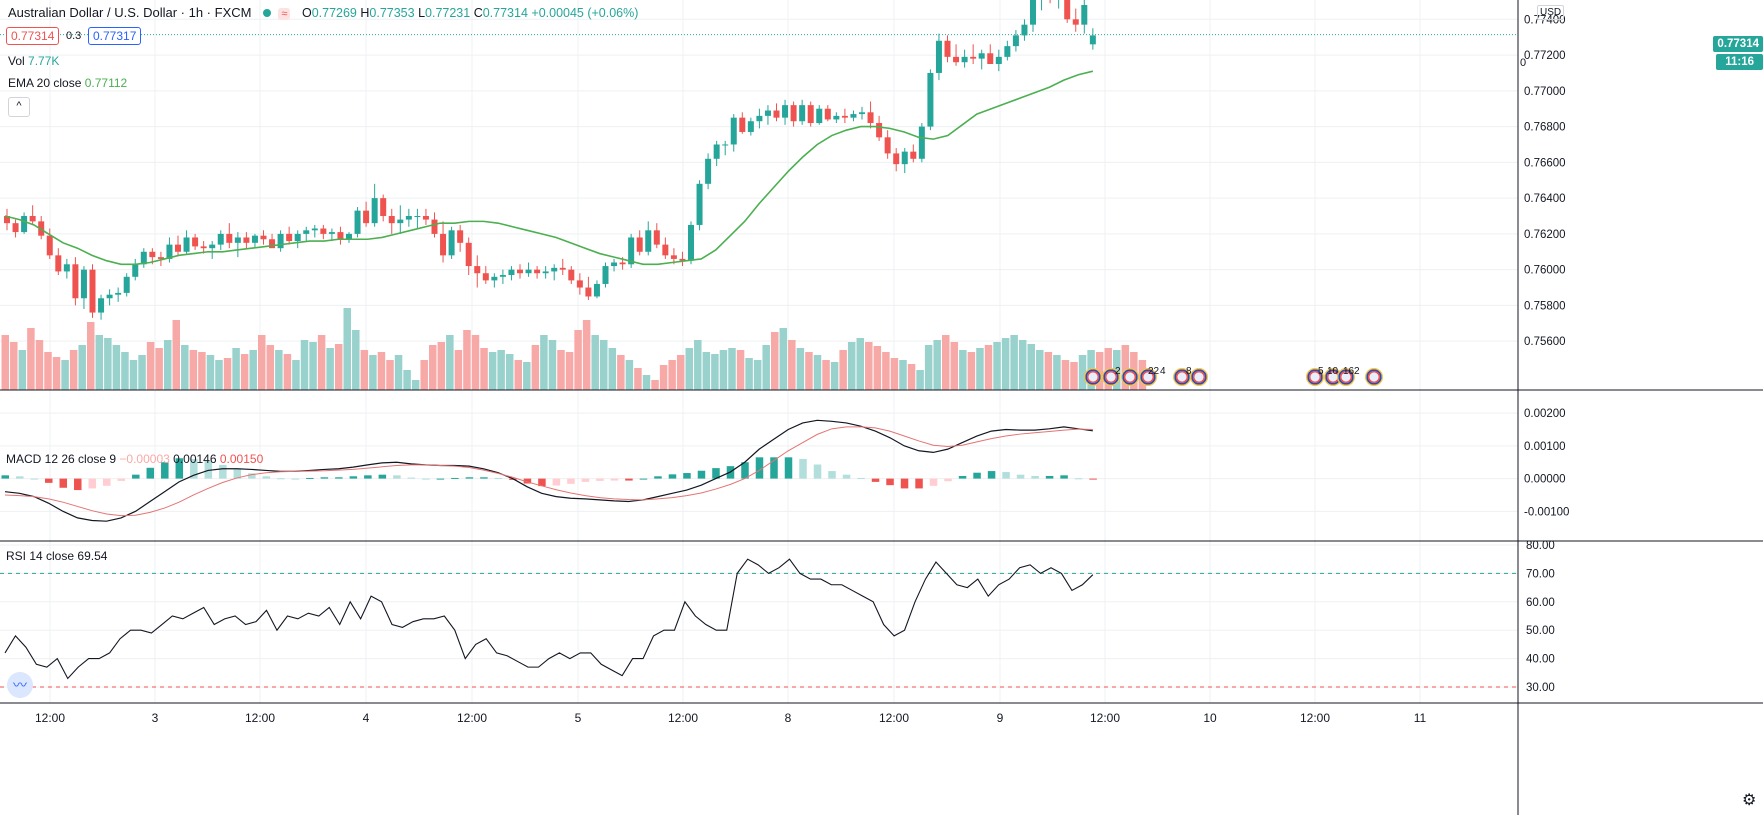  Describe the element at coordinates (585, 13) in the screenshot. I see `change-value: +0.00045 (+0.06%)` at that location.